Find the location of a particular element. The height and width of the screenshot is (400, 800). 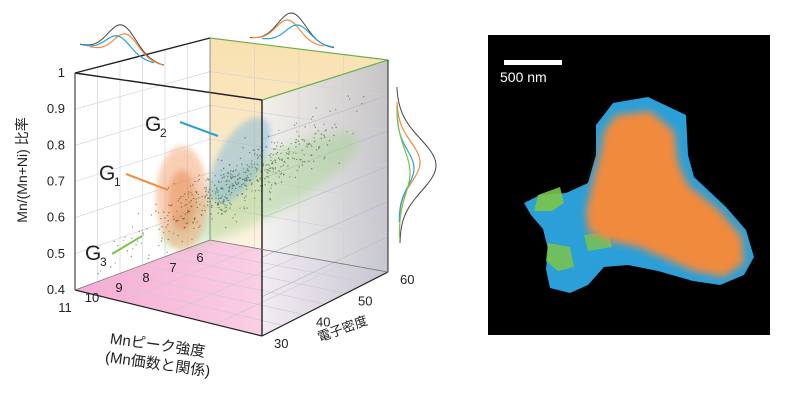

z-axis-label: Mn/(Mn+Ni) 比率 is located at coordinates (22, 169).